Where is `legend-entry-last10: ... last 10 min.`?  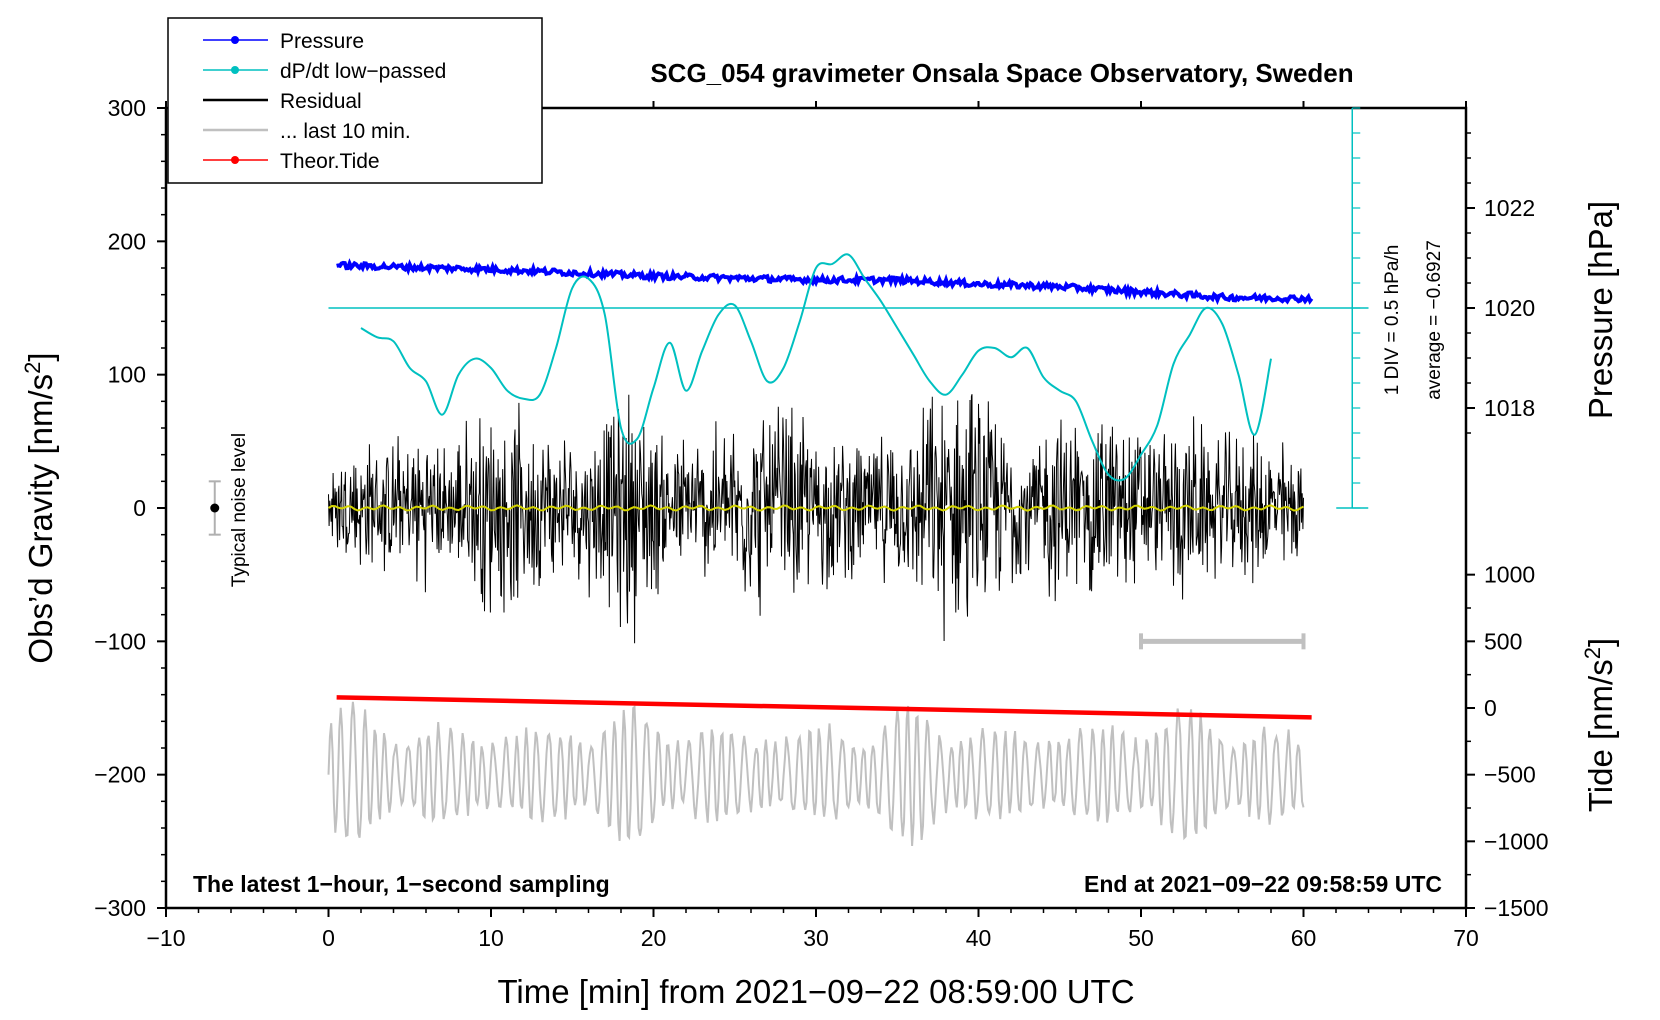 legend-entry-last10: ... last 10 min. is located at coordinates (307, 131).